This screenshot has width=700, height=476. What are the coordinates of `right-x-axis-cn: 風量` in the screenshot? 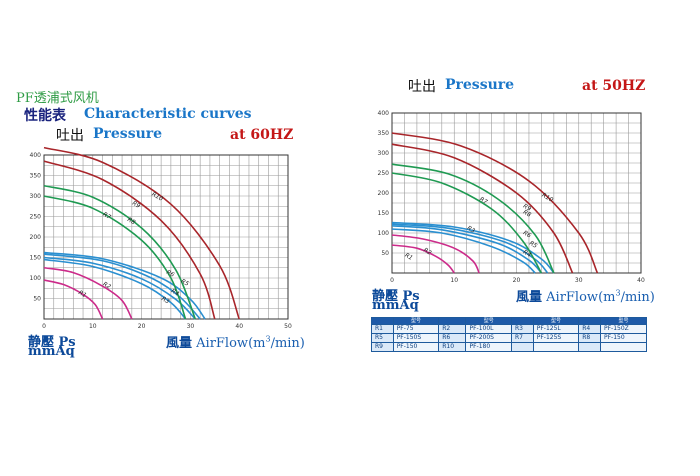 It's located at (529, 297).